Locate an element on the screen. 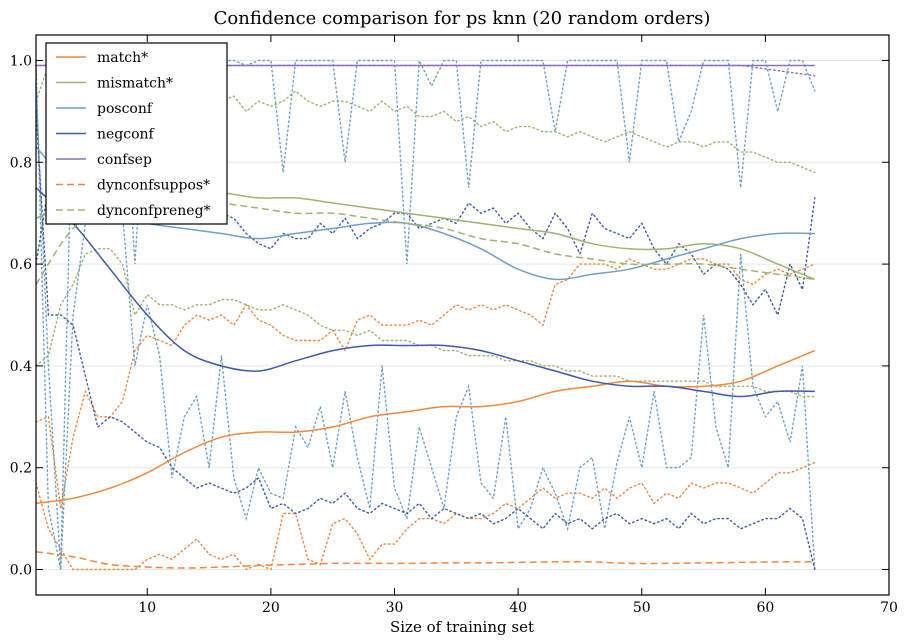 This screenshot has width=906, height=644. envelope-line is located at coordinates (425, 516).